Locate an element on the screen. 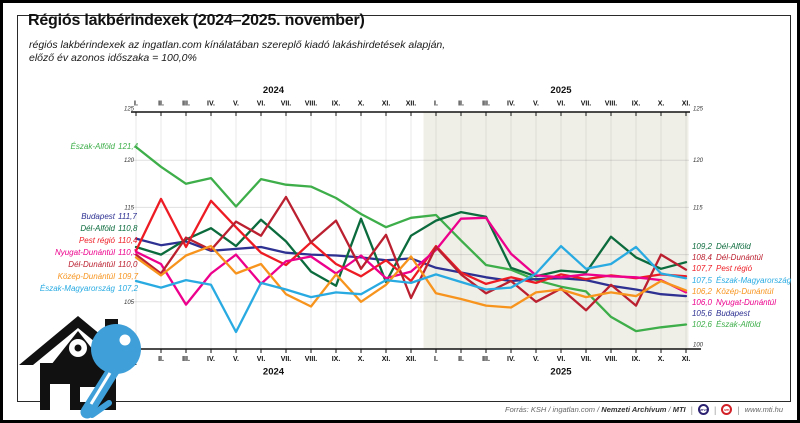 The height and width of the screenshot is (423, 800). key-head-highlight is located at coordinates (125, 340).